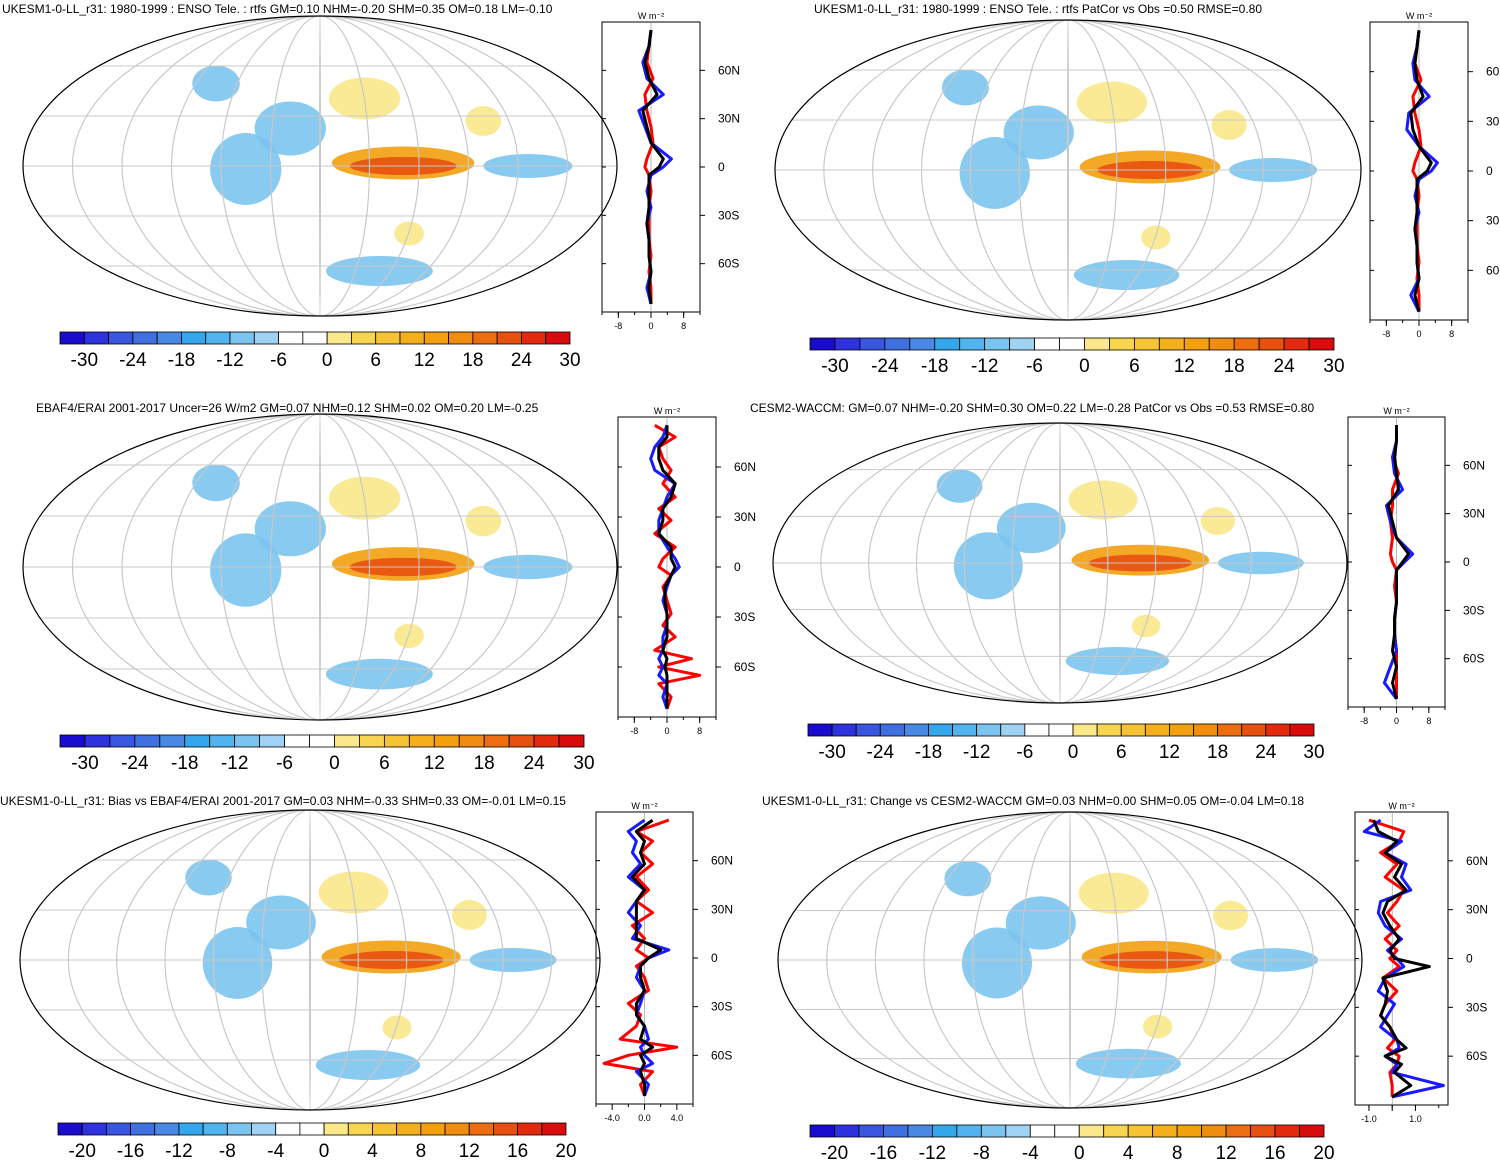 The image size is (1500, 1160). I want to click on colorbar: -20 -16 -12 -8 -4 0 4 8 12 16 20, so click(1072, 1142).